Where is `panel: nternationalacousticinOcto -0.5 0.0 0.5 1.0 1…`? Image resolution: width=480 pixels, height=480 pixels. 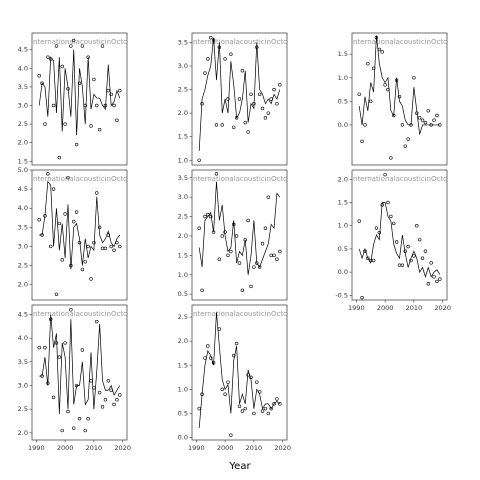
panel: nternationalacousticinOcto -0.5 0.0 0.5 1.0 1… is located at coordinates (393, 240).